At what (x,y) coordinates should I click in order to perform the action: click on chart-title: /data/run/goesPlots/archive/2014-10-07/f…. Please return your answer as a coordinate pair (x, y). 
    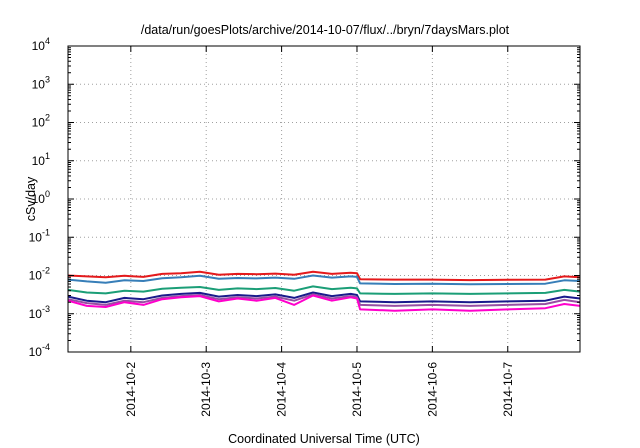
    Looking at the image, I should click on (325, 30).